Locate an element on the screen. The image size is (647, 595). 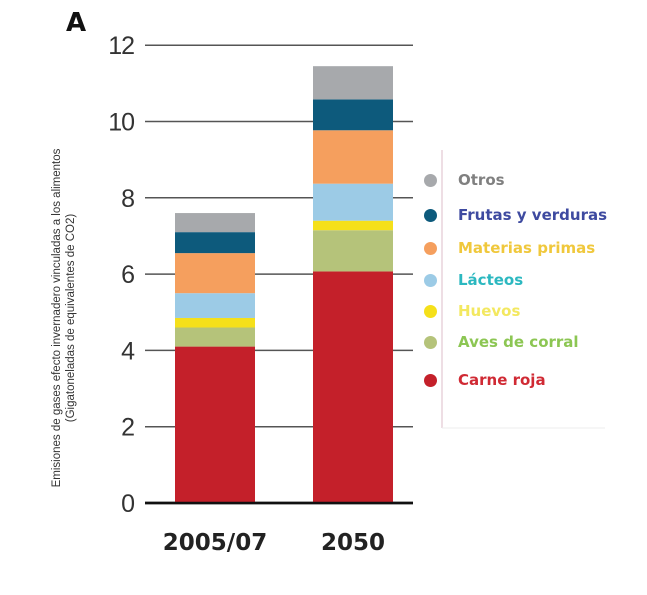
legend-item: Aves de corral is located at coordinates (501, 342).